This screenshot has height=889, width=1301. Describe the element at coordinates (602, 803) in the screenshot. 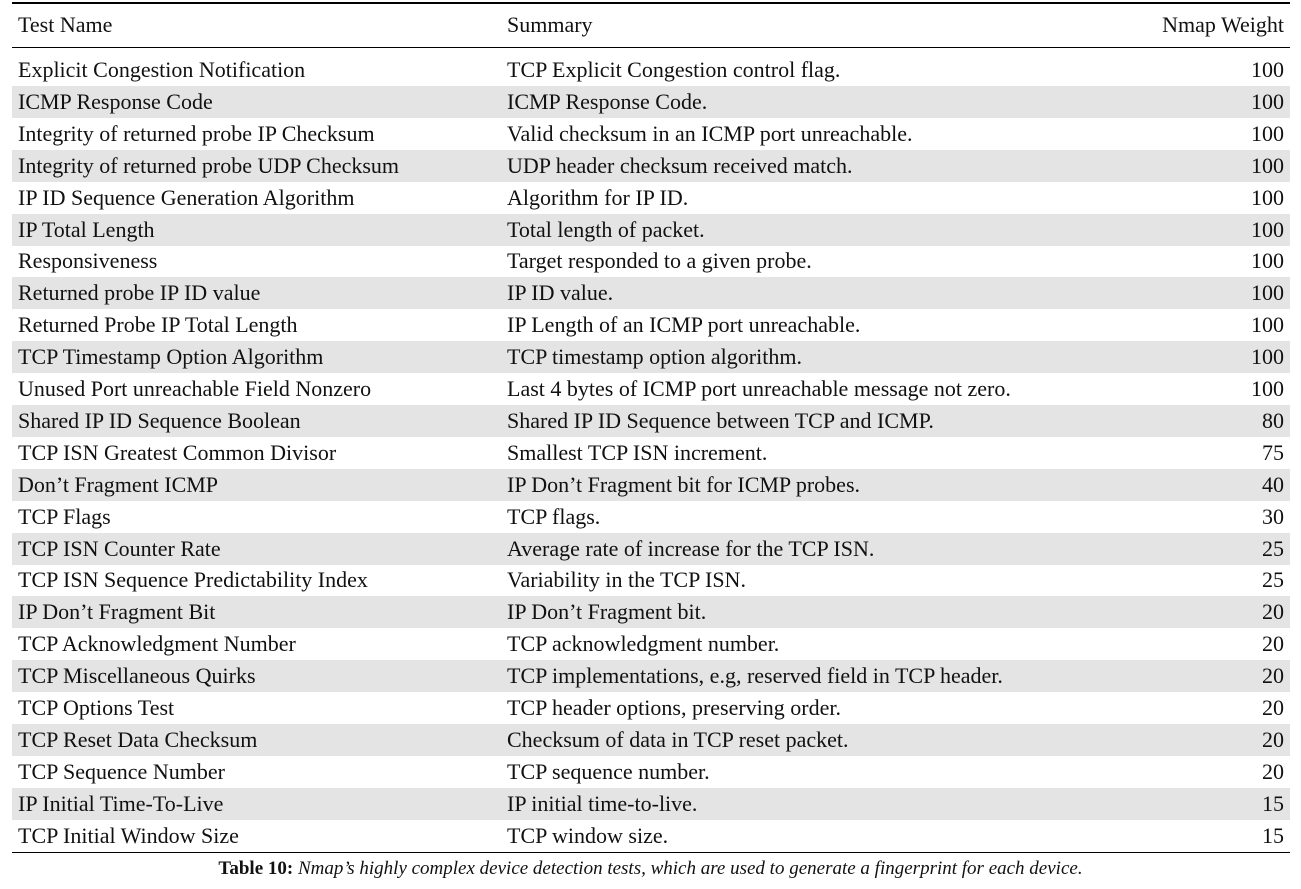

I see `summary: IP initial time-to-live.` at that location.